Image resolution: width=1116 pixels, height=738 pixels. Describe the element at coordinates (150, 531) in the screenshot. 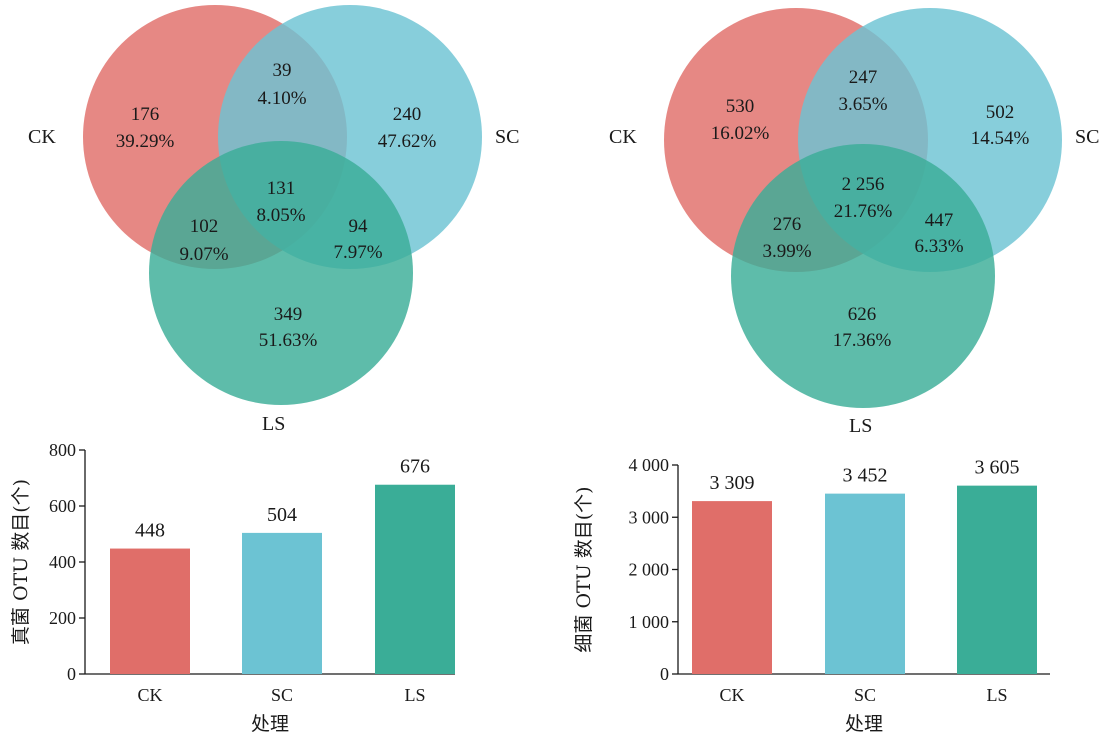

I see `bar-value-label: 448` at that location.